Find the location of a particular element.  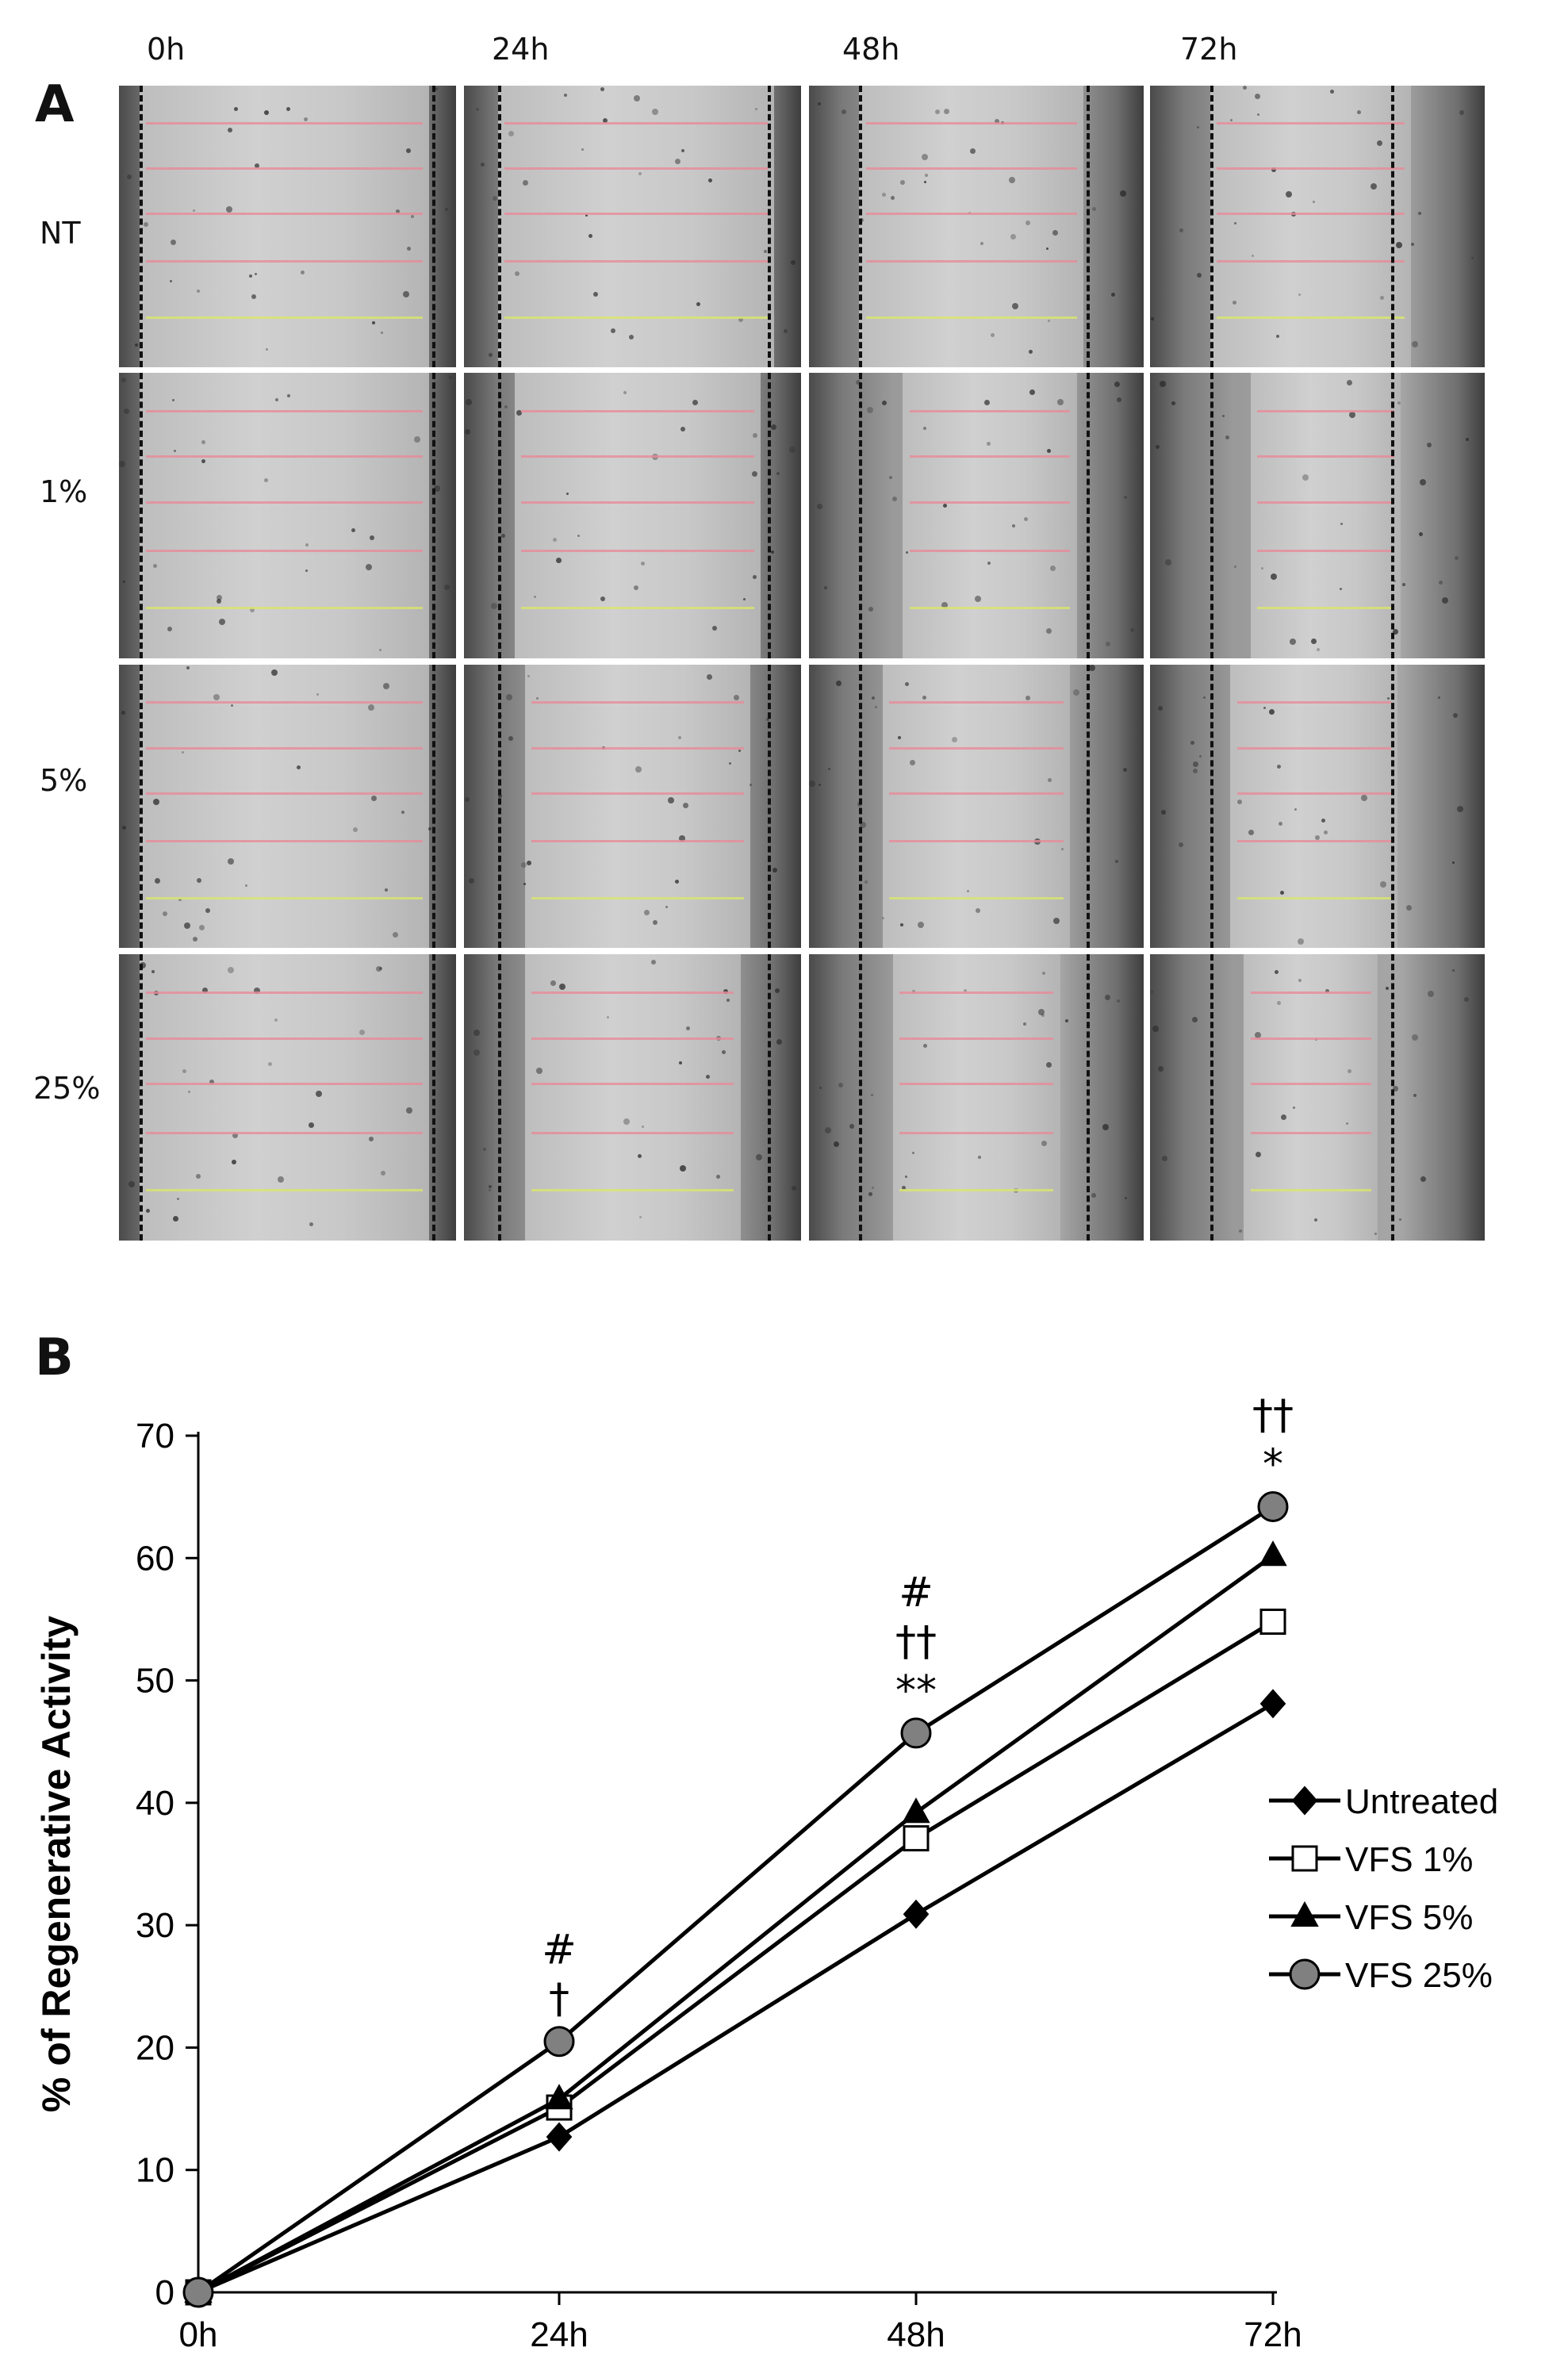

legend-marker-vfs-25- is located at coordinates (1305, 1974).